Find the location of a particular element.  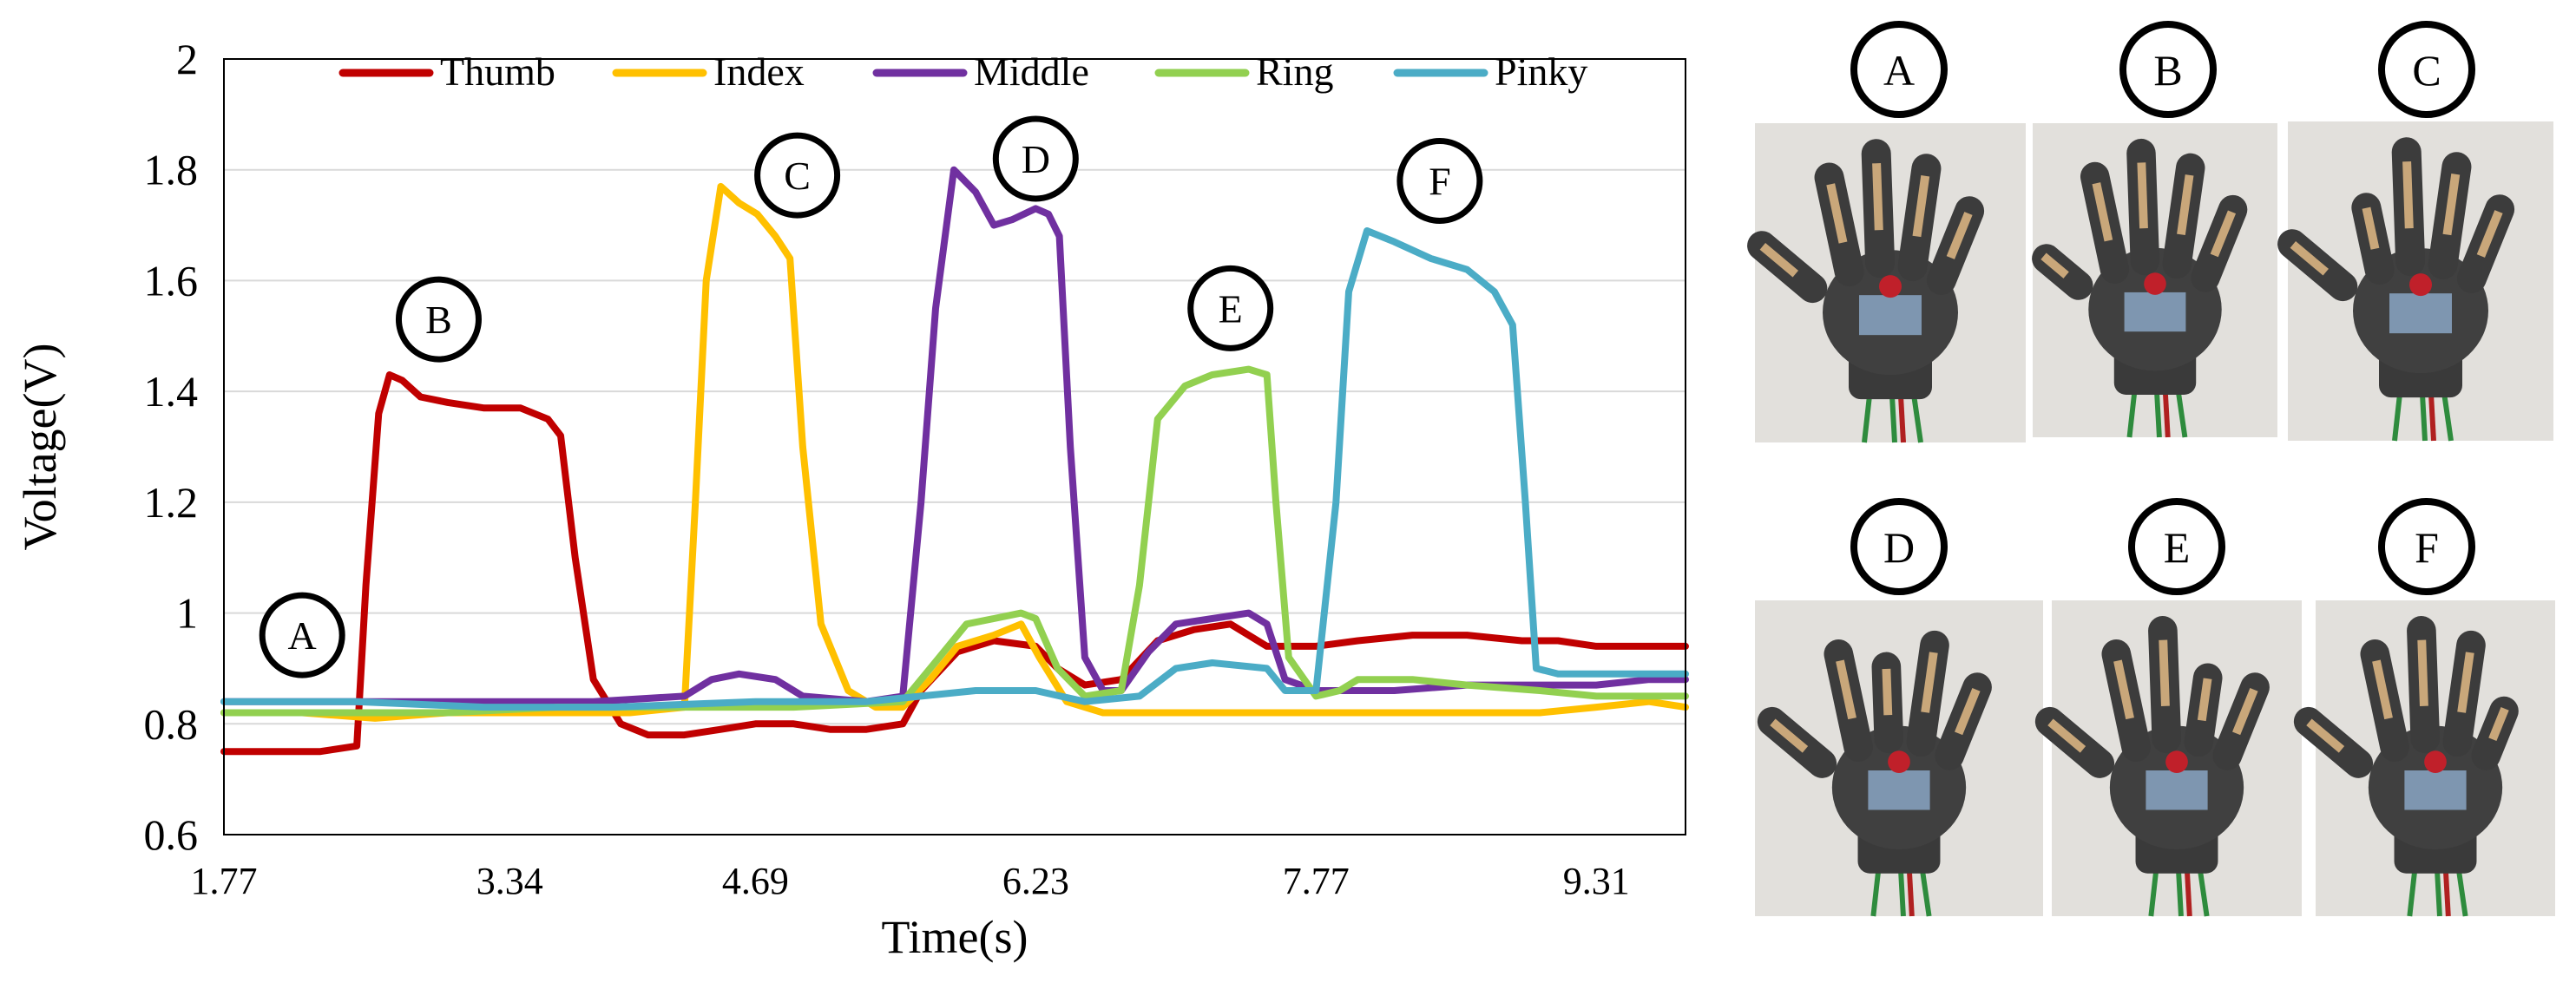

y-tick-label: 1 is located at coordinates (187, 613).